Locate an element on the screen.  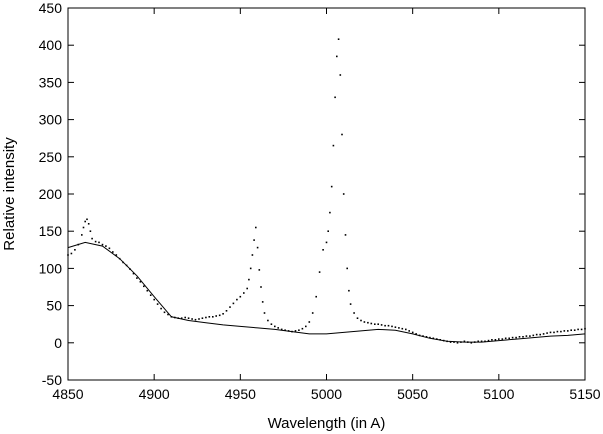
x-tick-label: 5100 is located at coordinates (498, 394).